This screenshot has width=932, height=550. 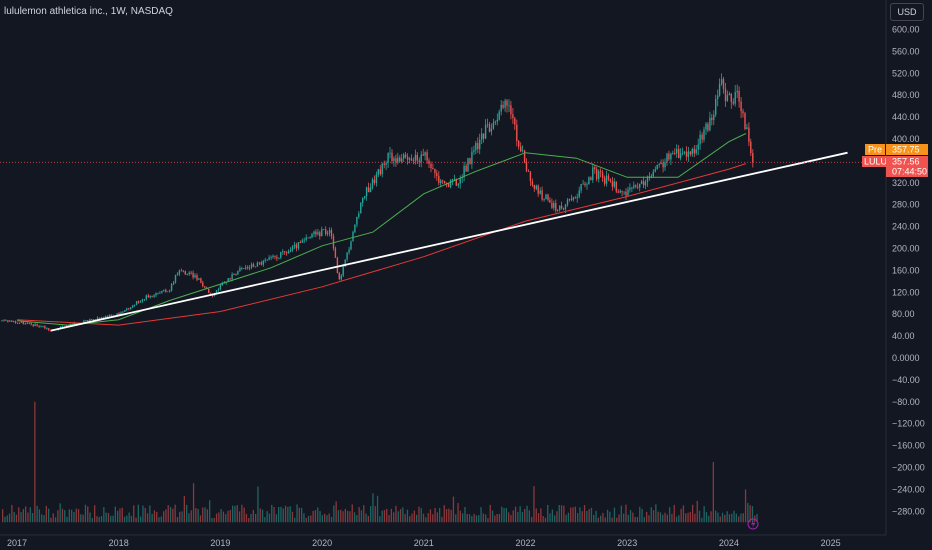 I want to click on y-tick-label: 120.00, so click(x=906, y=292).